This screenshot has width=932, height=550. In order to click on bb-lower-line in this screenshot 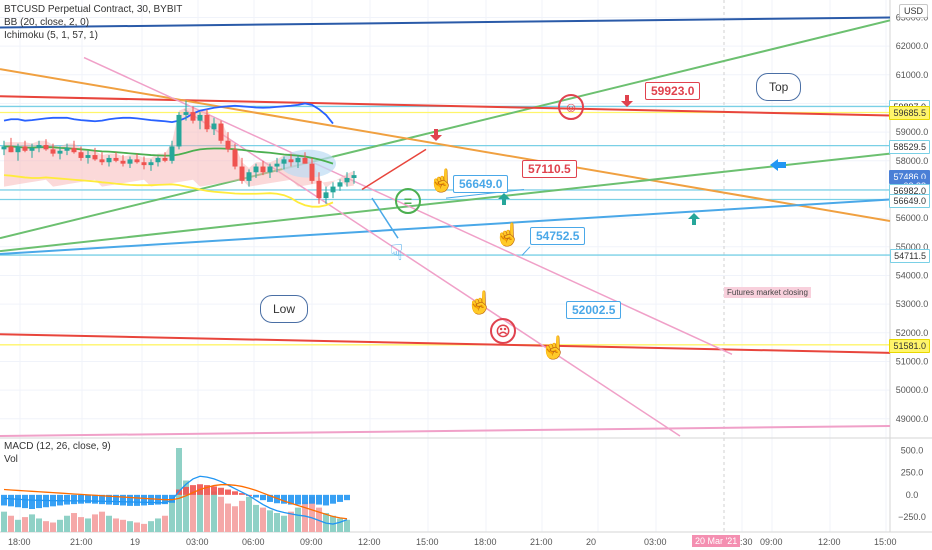, I will do `click(168, 191)`.